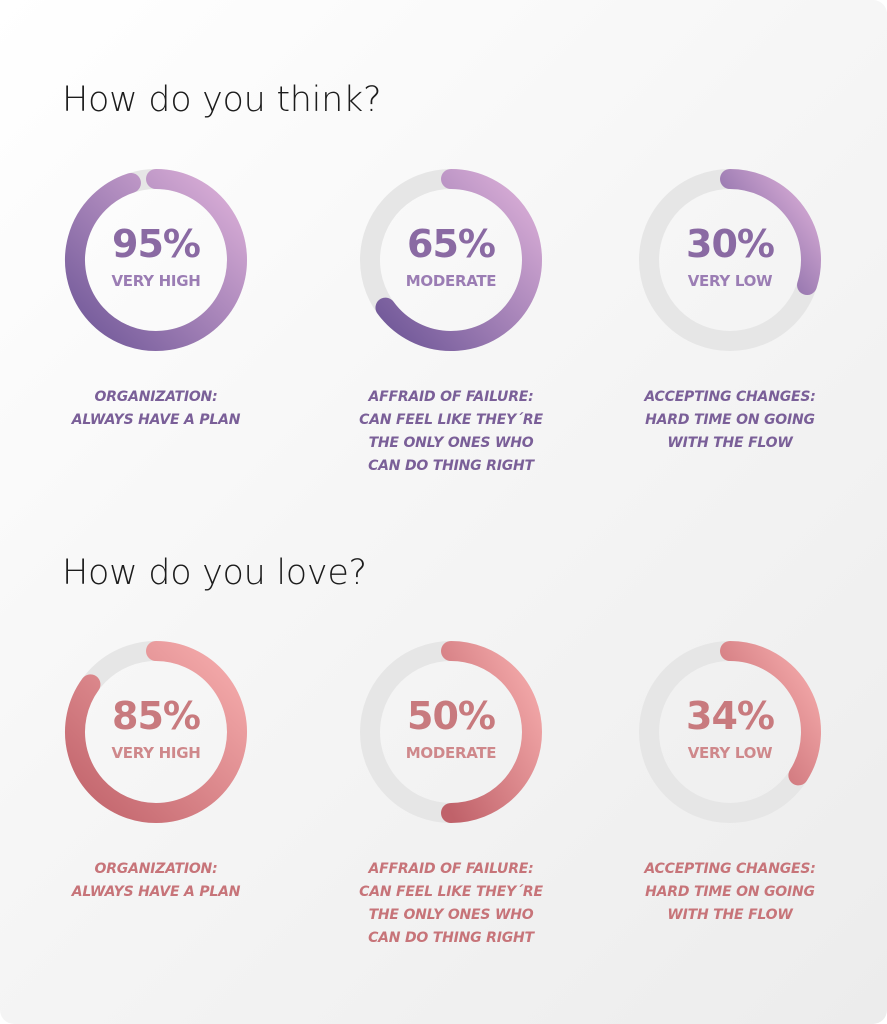  Describe the element at coordinates (451, 716) in the screenshot. I see `gauge-percent-label: 50%` at that location.